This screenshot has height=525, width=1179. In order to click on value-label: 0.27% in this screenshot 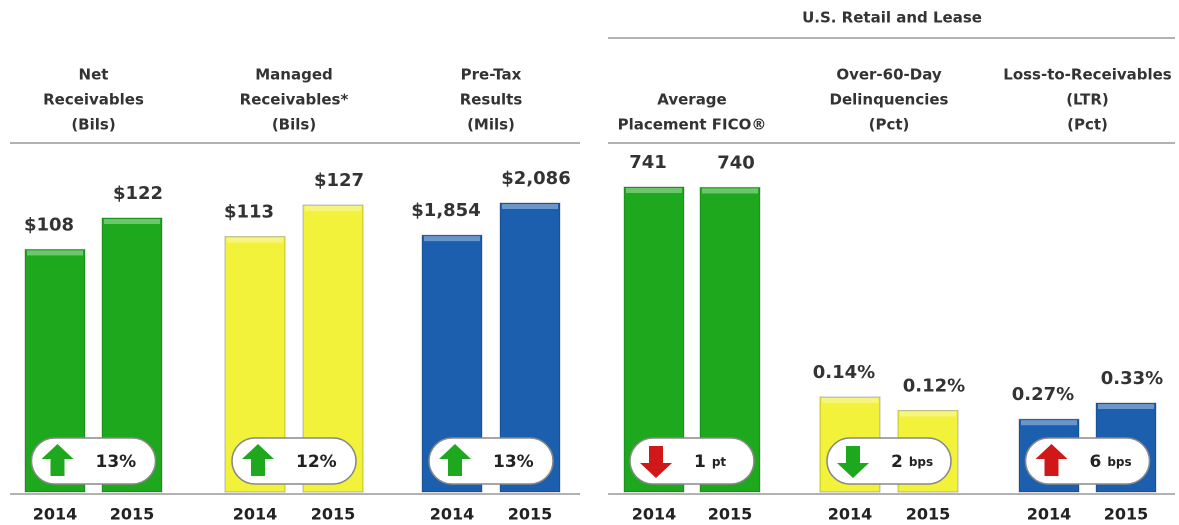, I will do `click(1043, 394)`.